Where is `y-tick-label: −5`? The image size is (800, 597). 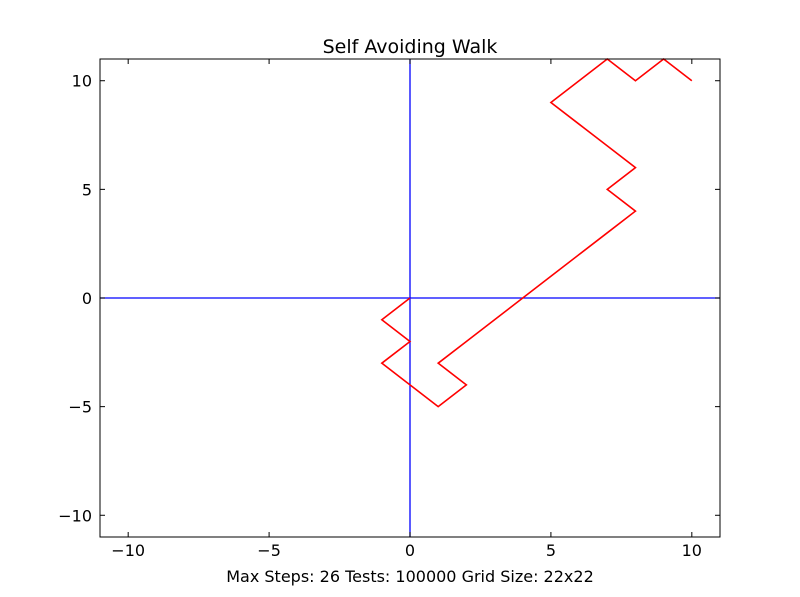
y-tick-label: −5 is located at coordinates (80, 407).